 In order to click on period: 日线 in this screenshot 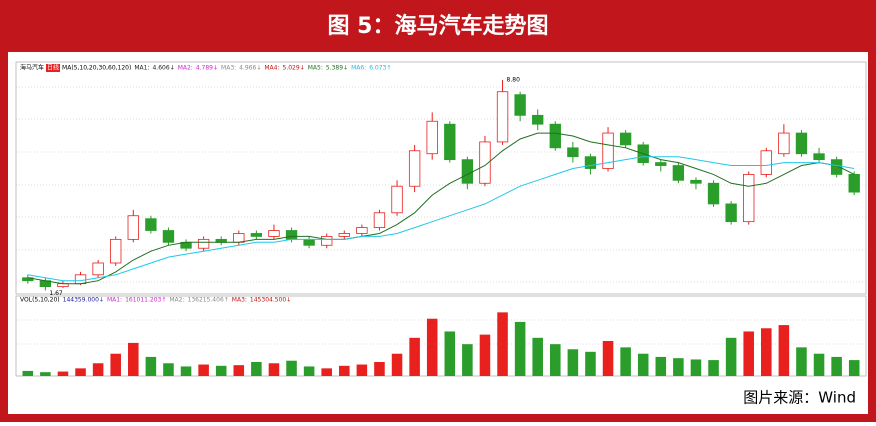, I will do `click(53, 68)`.